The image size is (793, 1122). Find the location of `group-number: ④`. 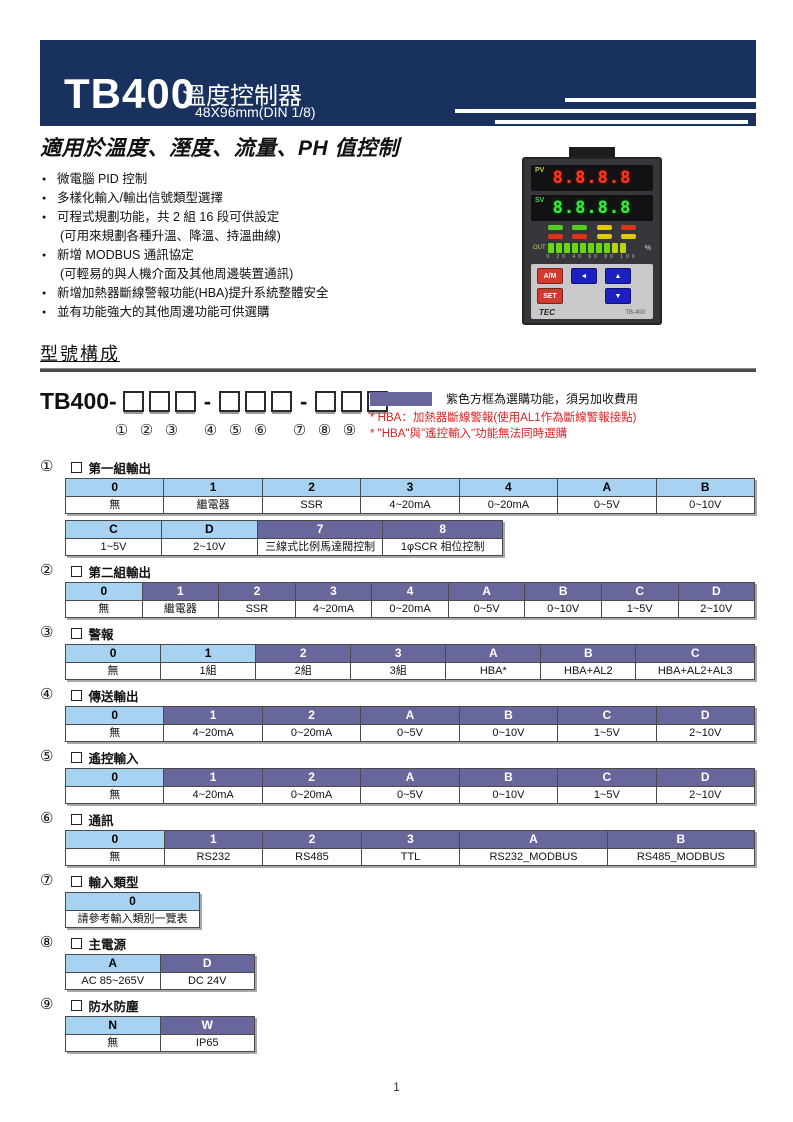

group-number: ④ is located at coordinates (47, 694).